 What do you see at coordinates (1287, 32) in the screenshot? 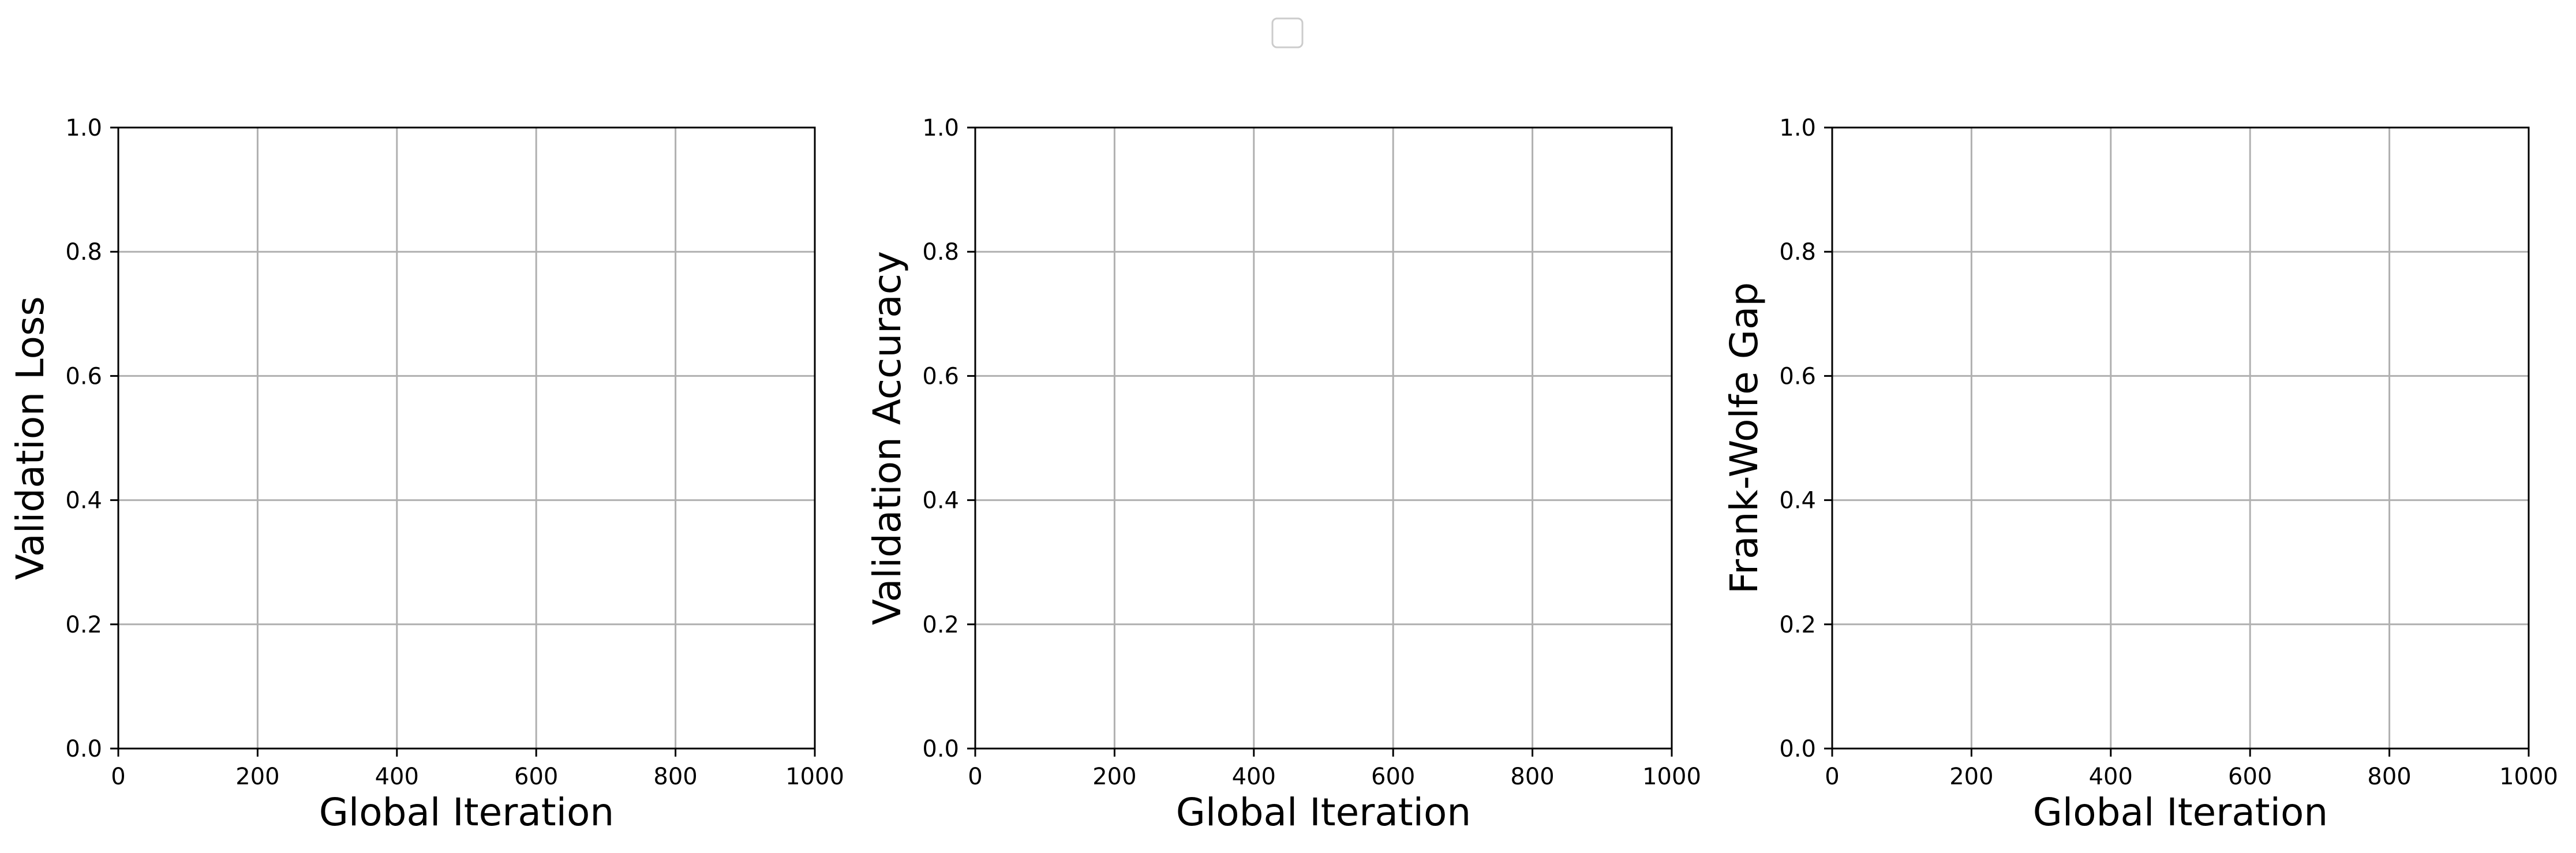
I see `legend-box` at bounding box center [1287, 32].